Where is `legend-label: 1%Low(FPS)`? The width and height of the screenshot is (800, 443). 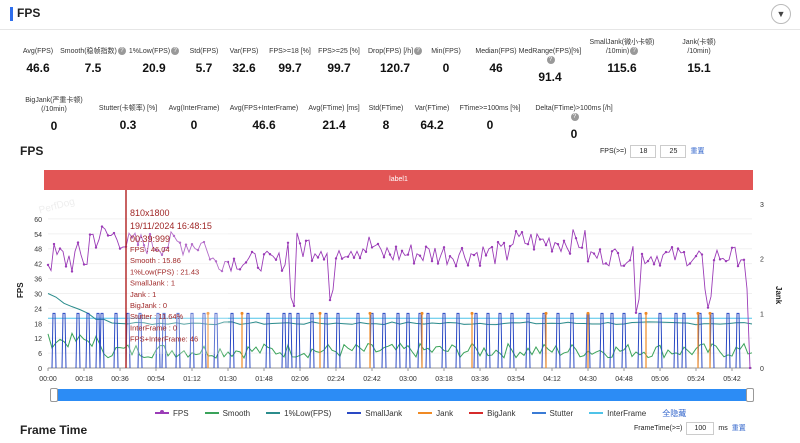 legend-label: 1%Low(FPS) is located at coordinates (308, 413).